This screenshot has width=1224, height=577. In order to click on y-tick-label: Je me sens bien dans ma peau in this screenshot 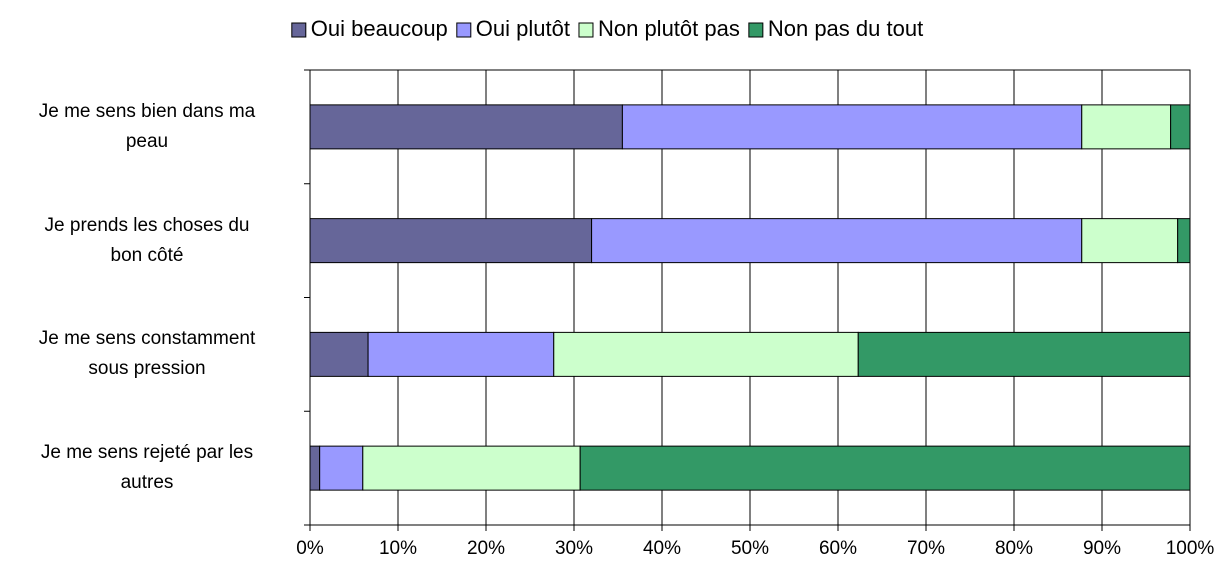, I will do `click(147, 126)`.